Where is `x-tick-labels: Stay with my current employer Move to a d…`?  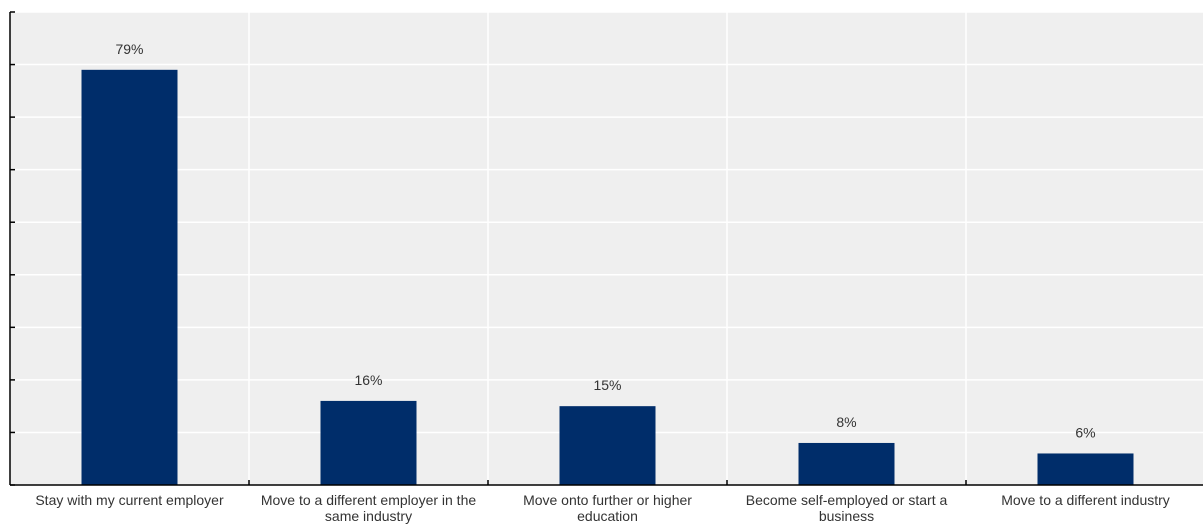 x-tick-labels: Stay with my current employer Move to a d… is located at coordinates (602, 508).